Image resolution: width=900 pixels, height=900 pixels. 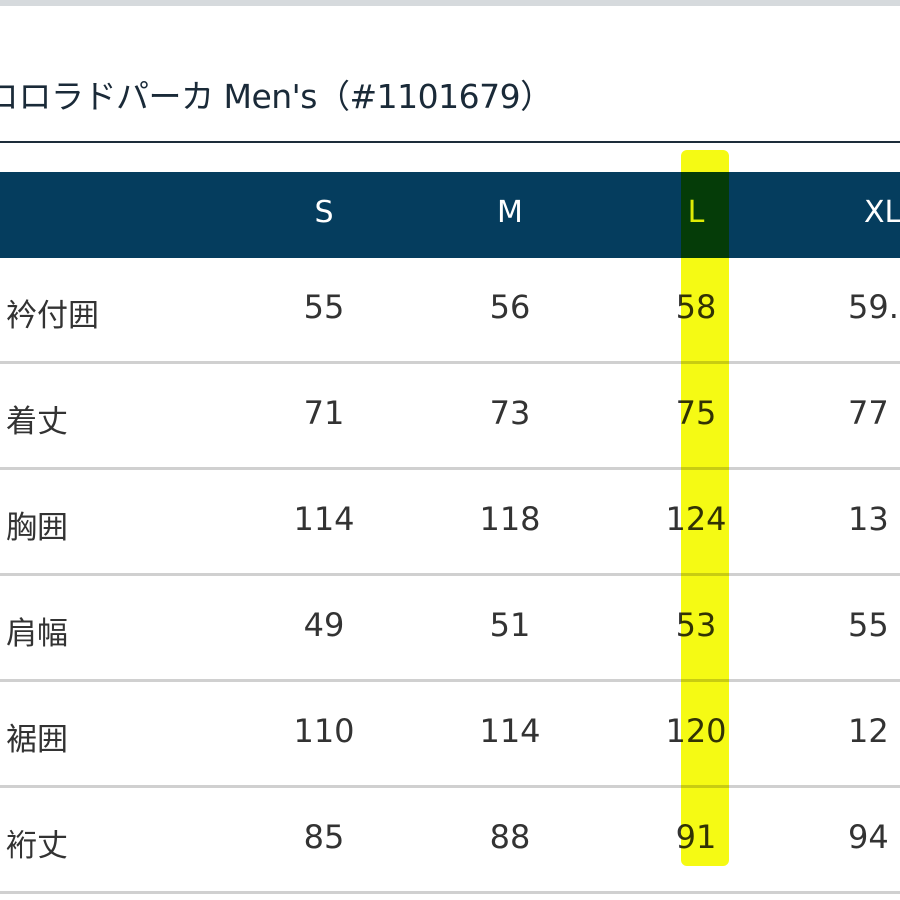 What do you see at coordinates (324, 212) in the screenshot?
I see `header-s: S` at bounding box center [324, 212].